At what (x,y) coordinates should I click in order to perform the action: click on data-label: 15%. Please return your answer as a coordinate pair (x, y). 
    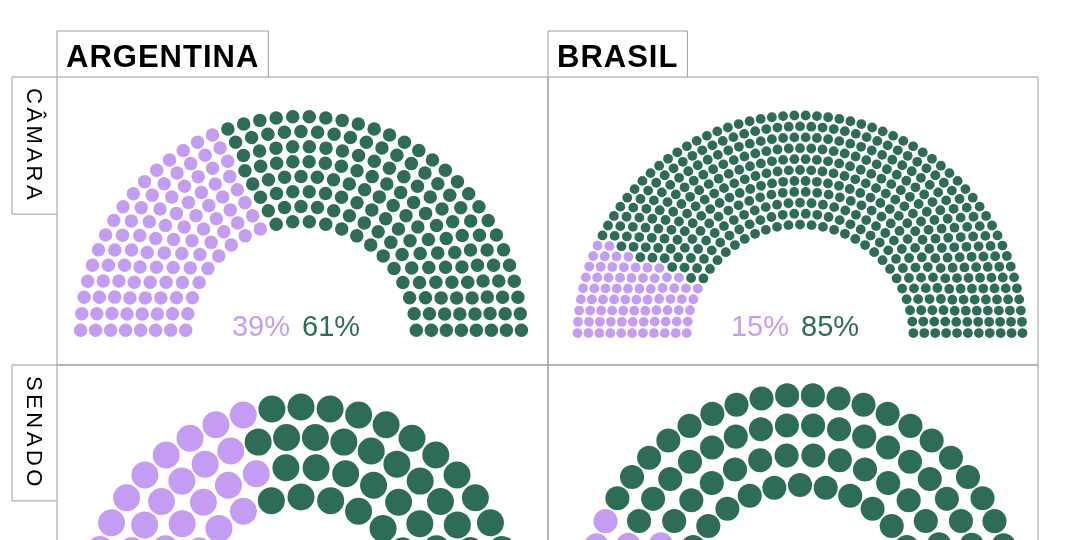
    Looking at the image, I should click on (759, 326).